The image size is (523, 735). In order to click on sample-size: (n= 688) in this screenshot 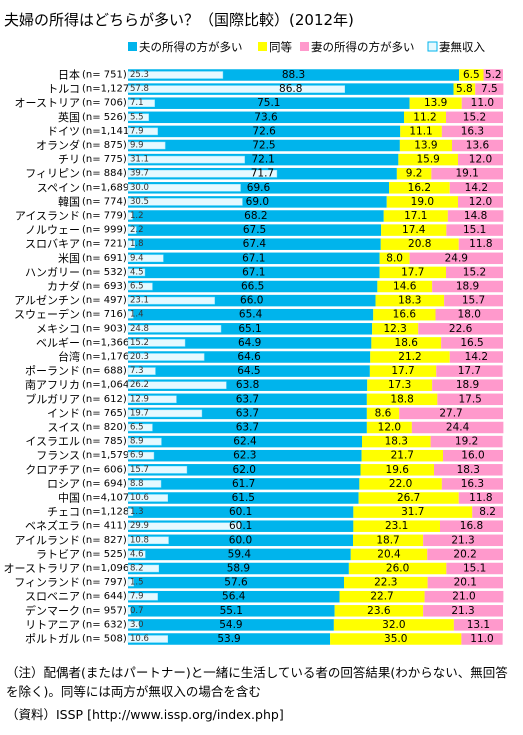, I will do `click(104, 371)`.